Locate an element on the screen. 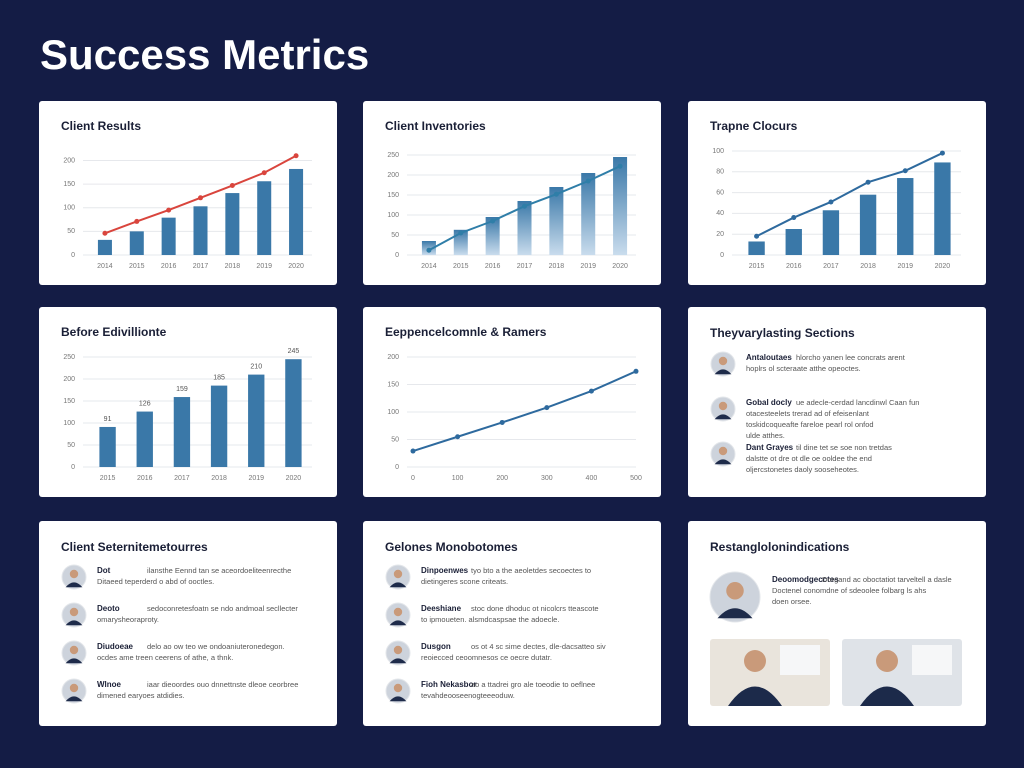 The width and height of the screenshot is (1024, 768). testimonial-text: hlorcho yanen lee concrats arent is located at coordinates (851, 357).